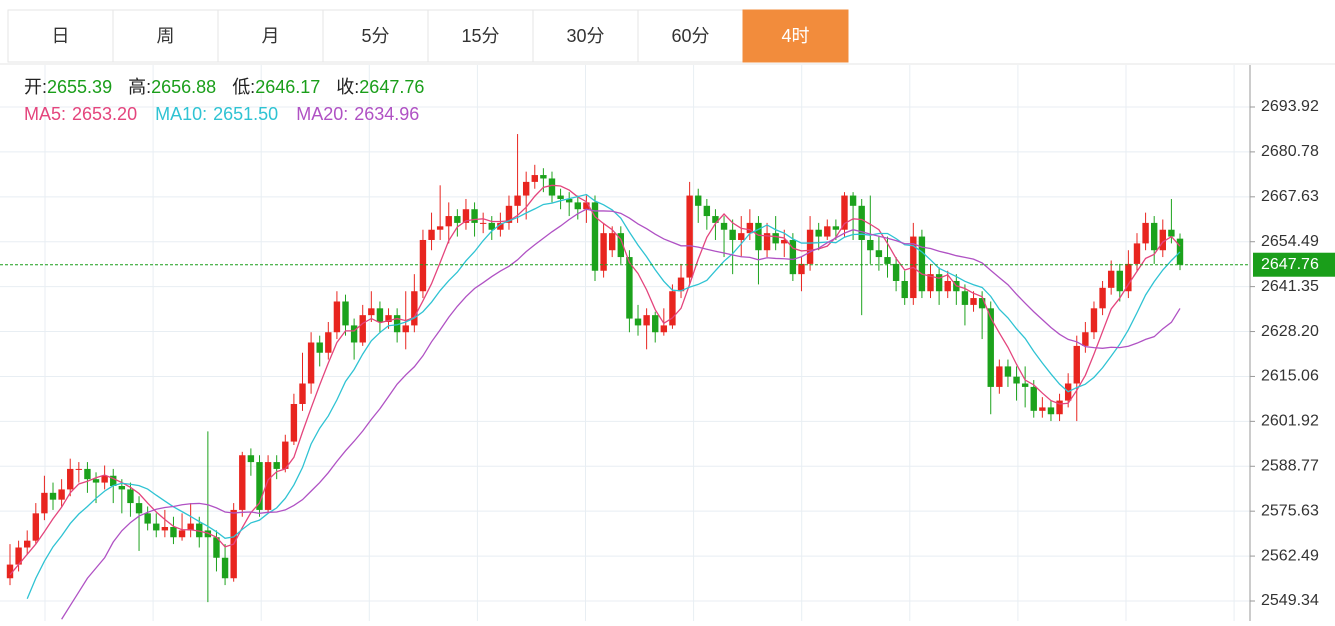  What do you see at coordinates (1290, 421) in the screenshot?
I see `y-tick-label: 2601.92` at bounding box center [1290, 421].